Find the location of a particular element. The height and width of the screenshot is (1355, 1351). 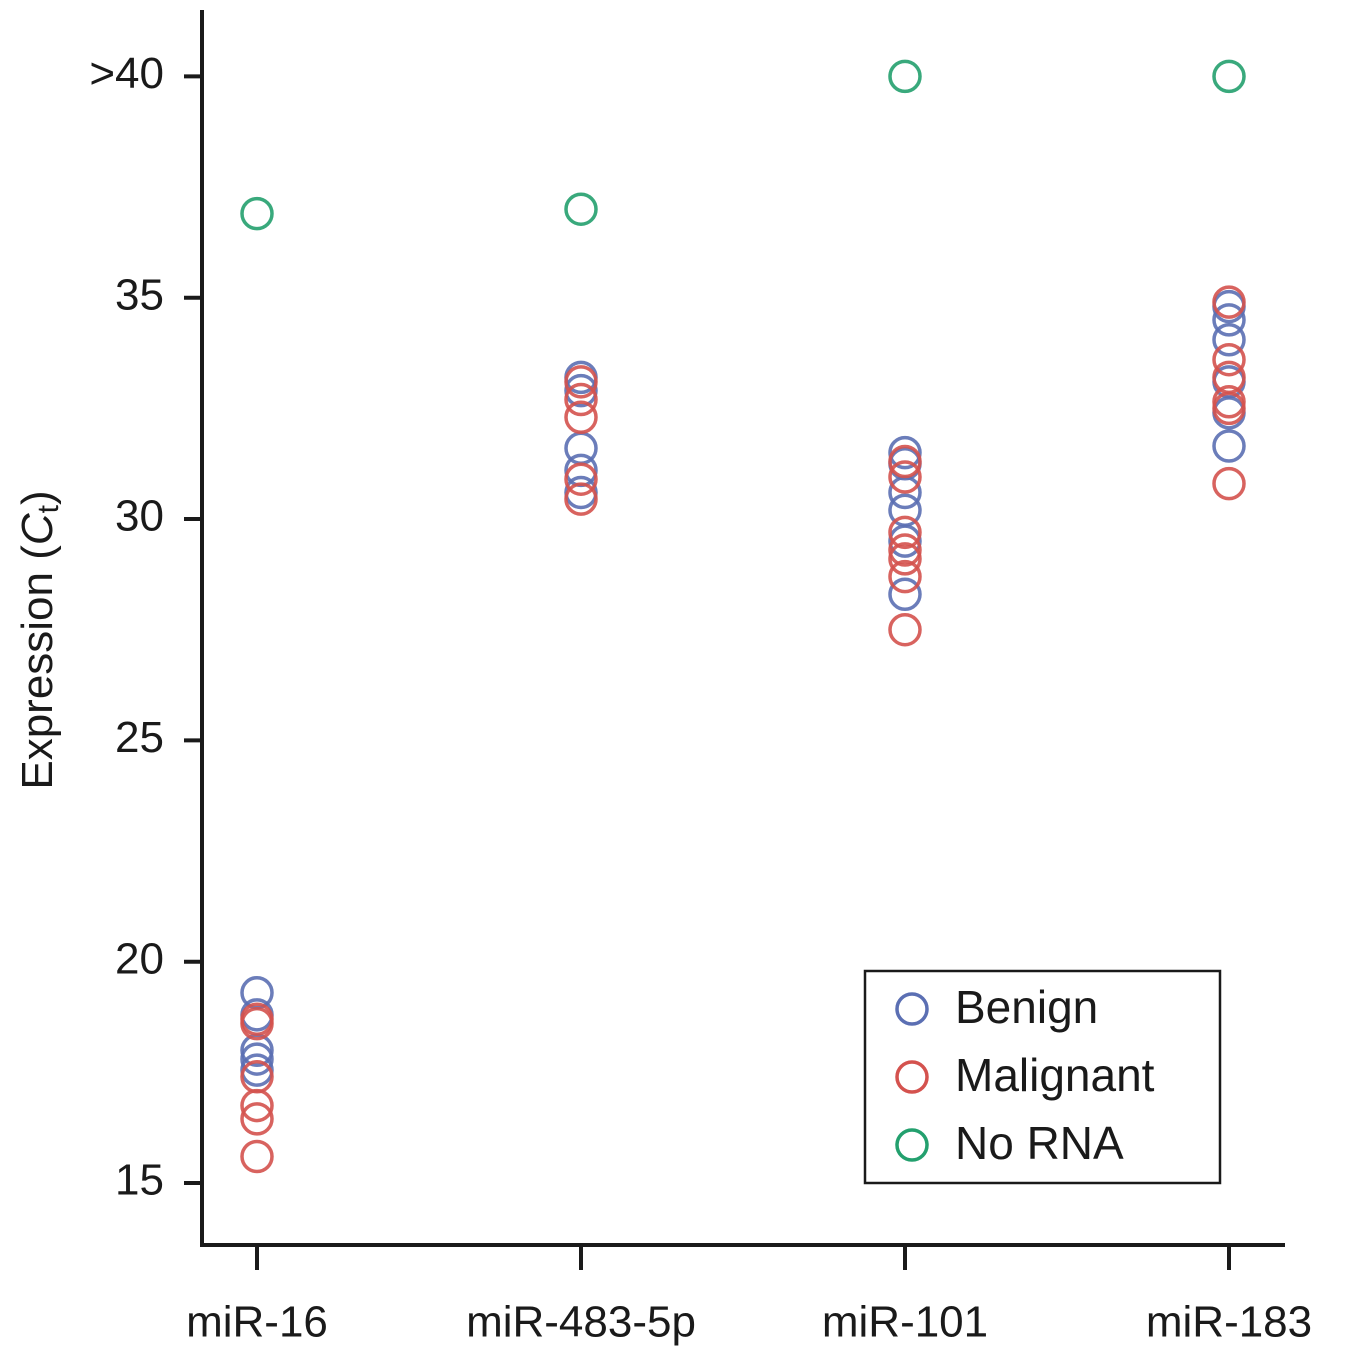

y-axis-label-part: t is located at coordinates (48, 508).